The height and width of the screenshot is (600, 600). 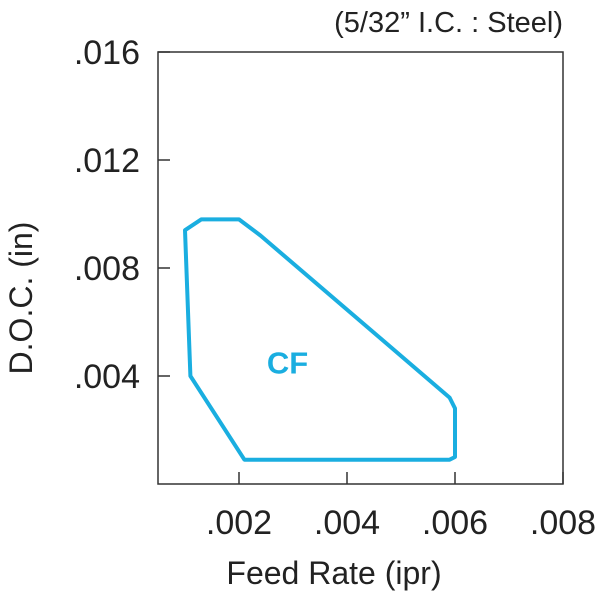 What do you see at coordinates (287, 363) in the screenshot?
I see `region-label-cf: CF` at bounding box center [287, 363].